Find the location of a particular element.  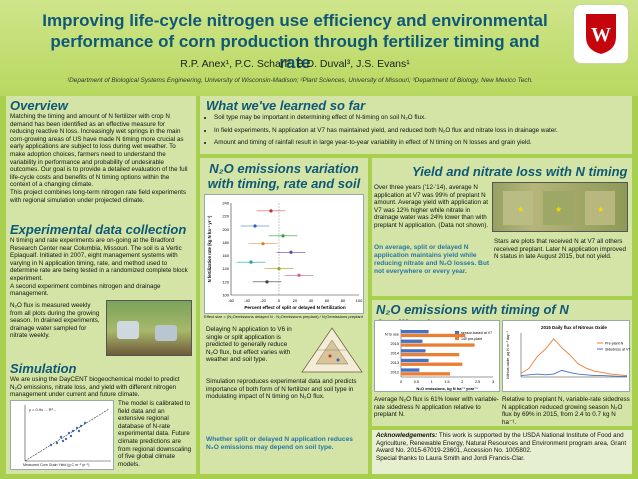

category-label: 2012 is located at coordinates (395, 373).